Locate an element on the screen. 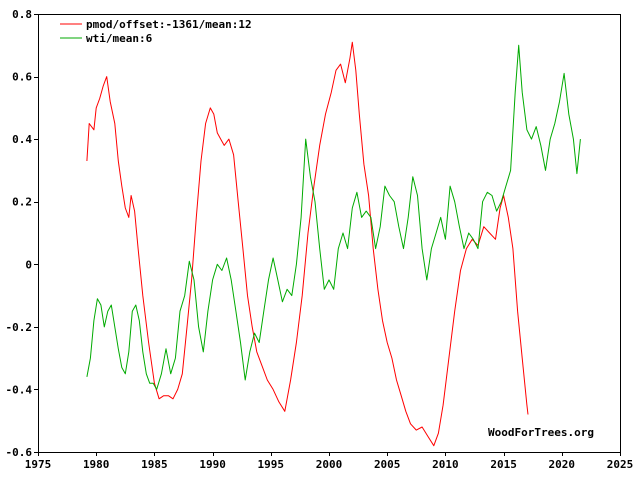  y-tick-label: 0.8 is located at coordinates (22, 14).